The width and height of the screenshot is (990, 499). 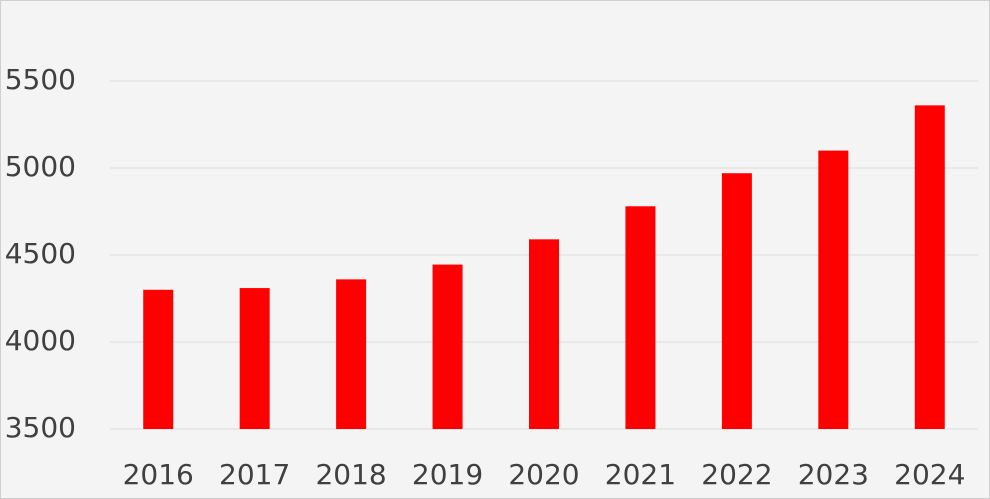 I want to click on y-tick-label: 5500, so click(x=40, y=79).